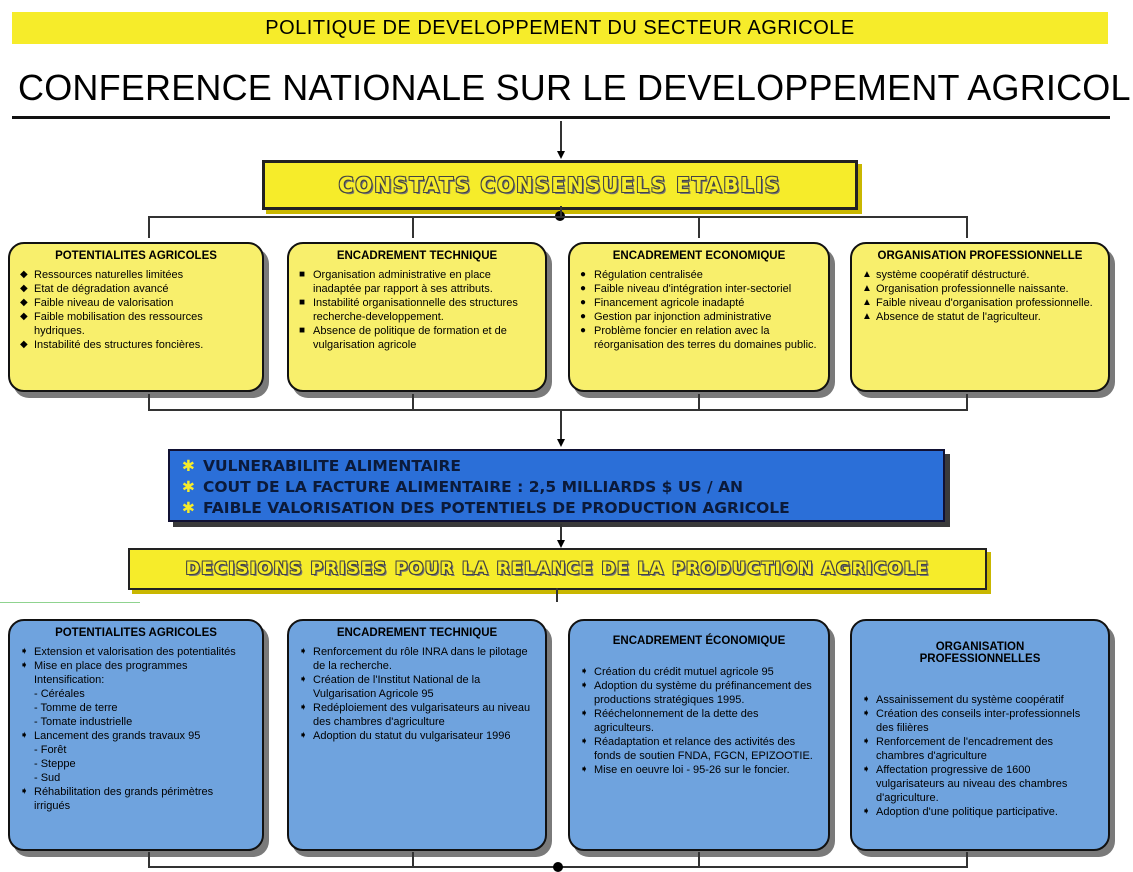  I want to click on list-item: ➧ Adoption d'une politique participative., so click(960, 812).